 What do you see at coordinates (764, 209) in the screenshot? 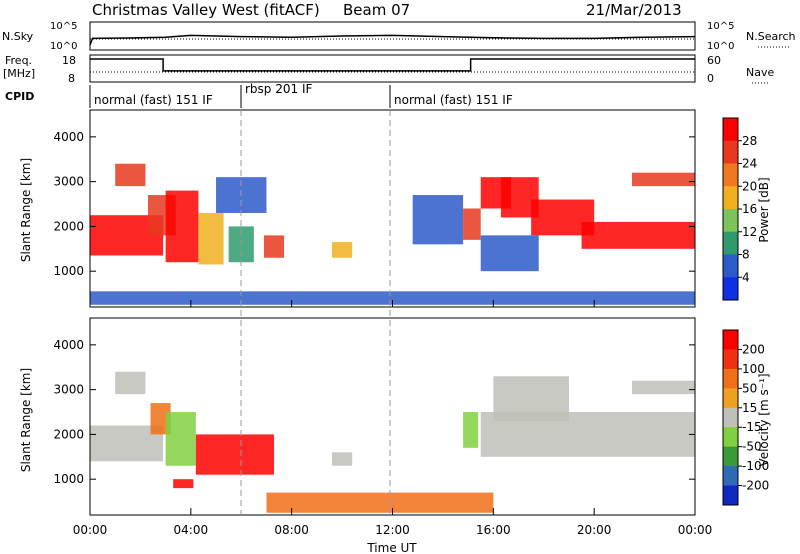
I see `power-colorbar-title: Power [dB]` at bounding box center [764, 209].